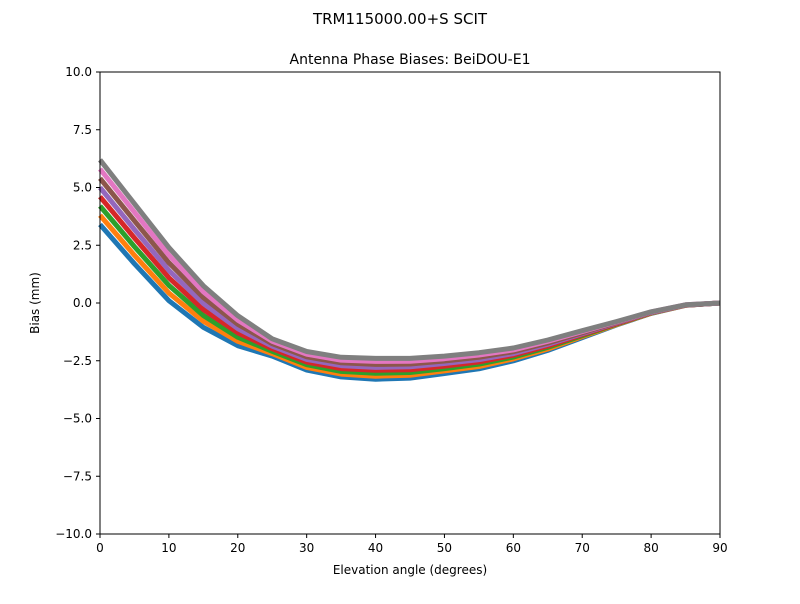  I want to click on y-tick-label: −10.0, so click(73, 534).